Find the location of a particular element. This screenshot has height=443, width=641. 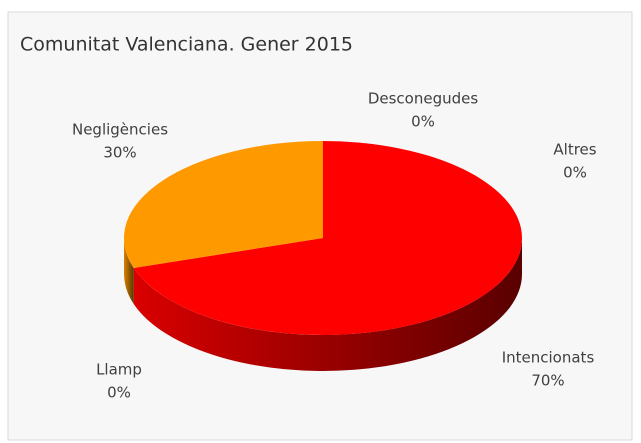

data-label-name: Llamp is located at coordinates (119, 370).